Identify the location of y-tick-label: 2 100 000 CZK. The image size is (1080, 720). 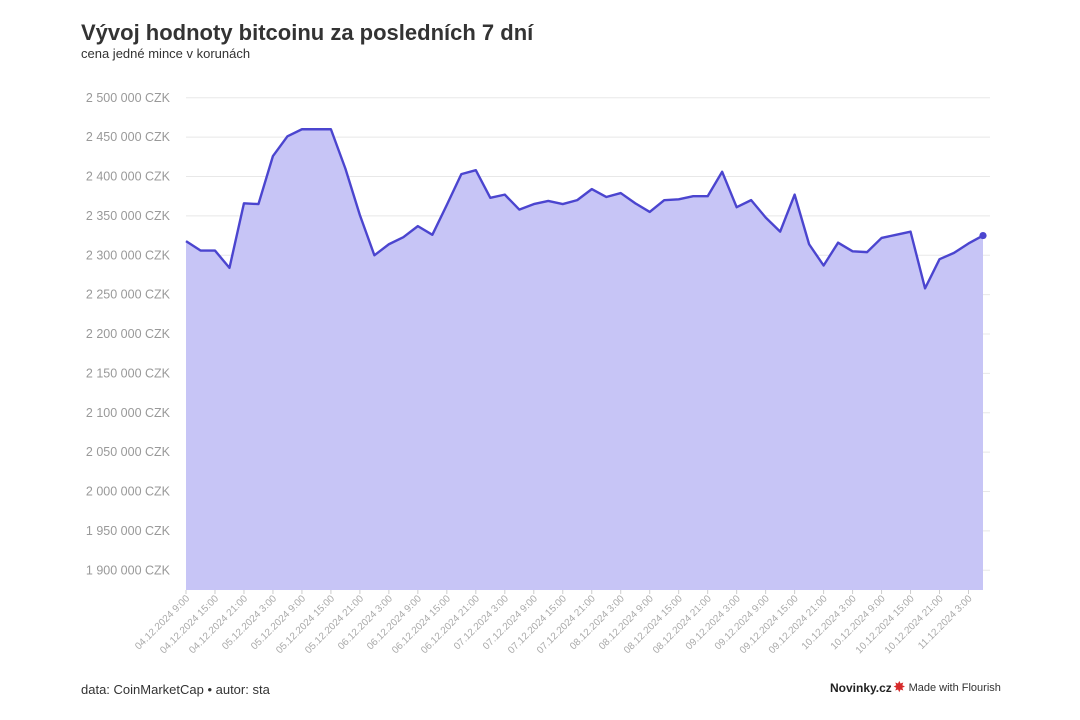
(128, 413).